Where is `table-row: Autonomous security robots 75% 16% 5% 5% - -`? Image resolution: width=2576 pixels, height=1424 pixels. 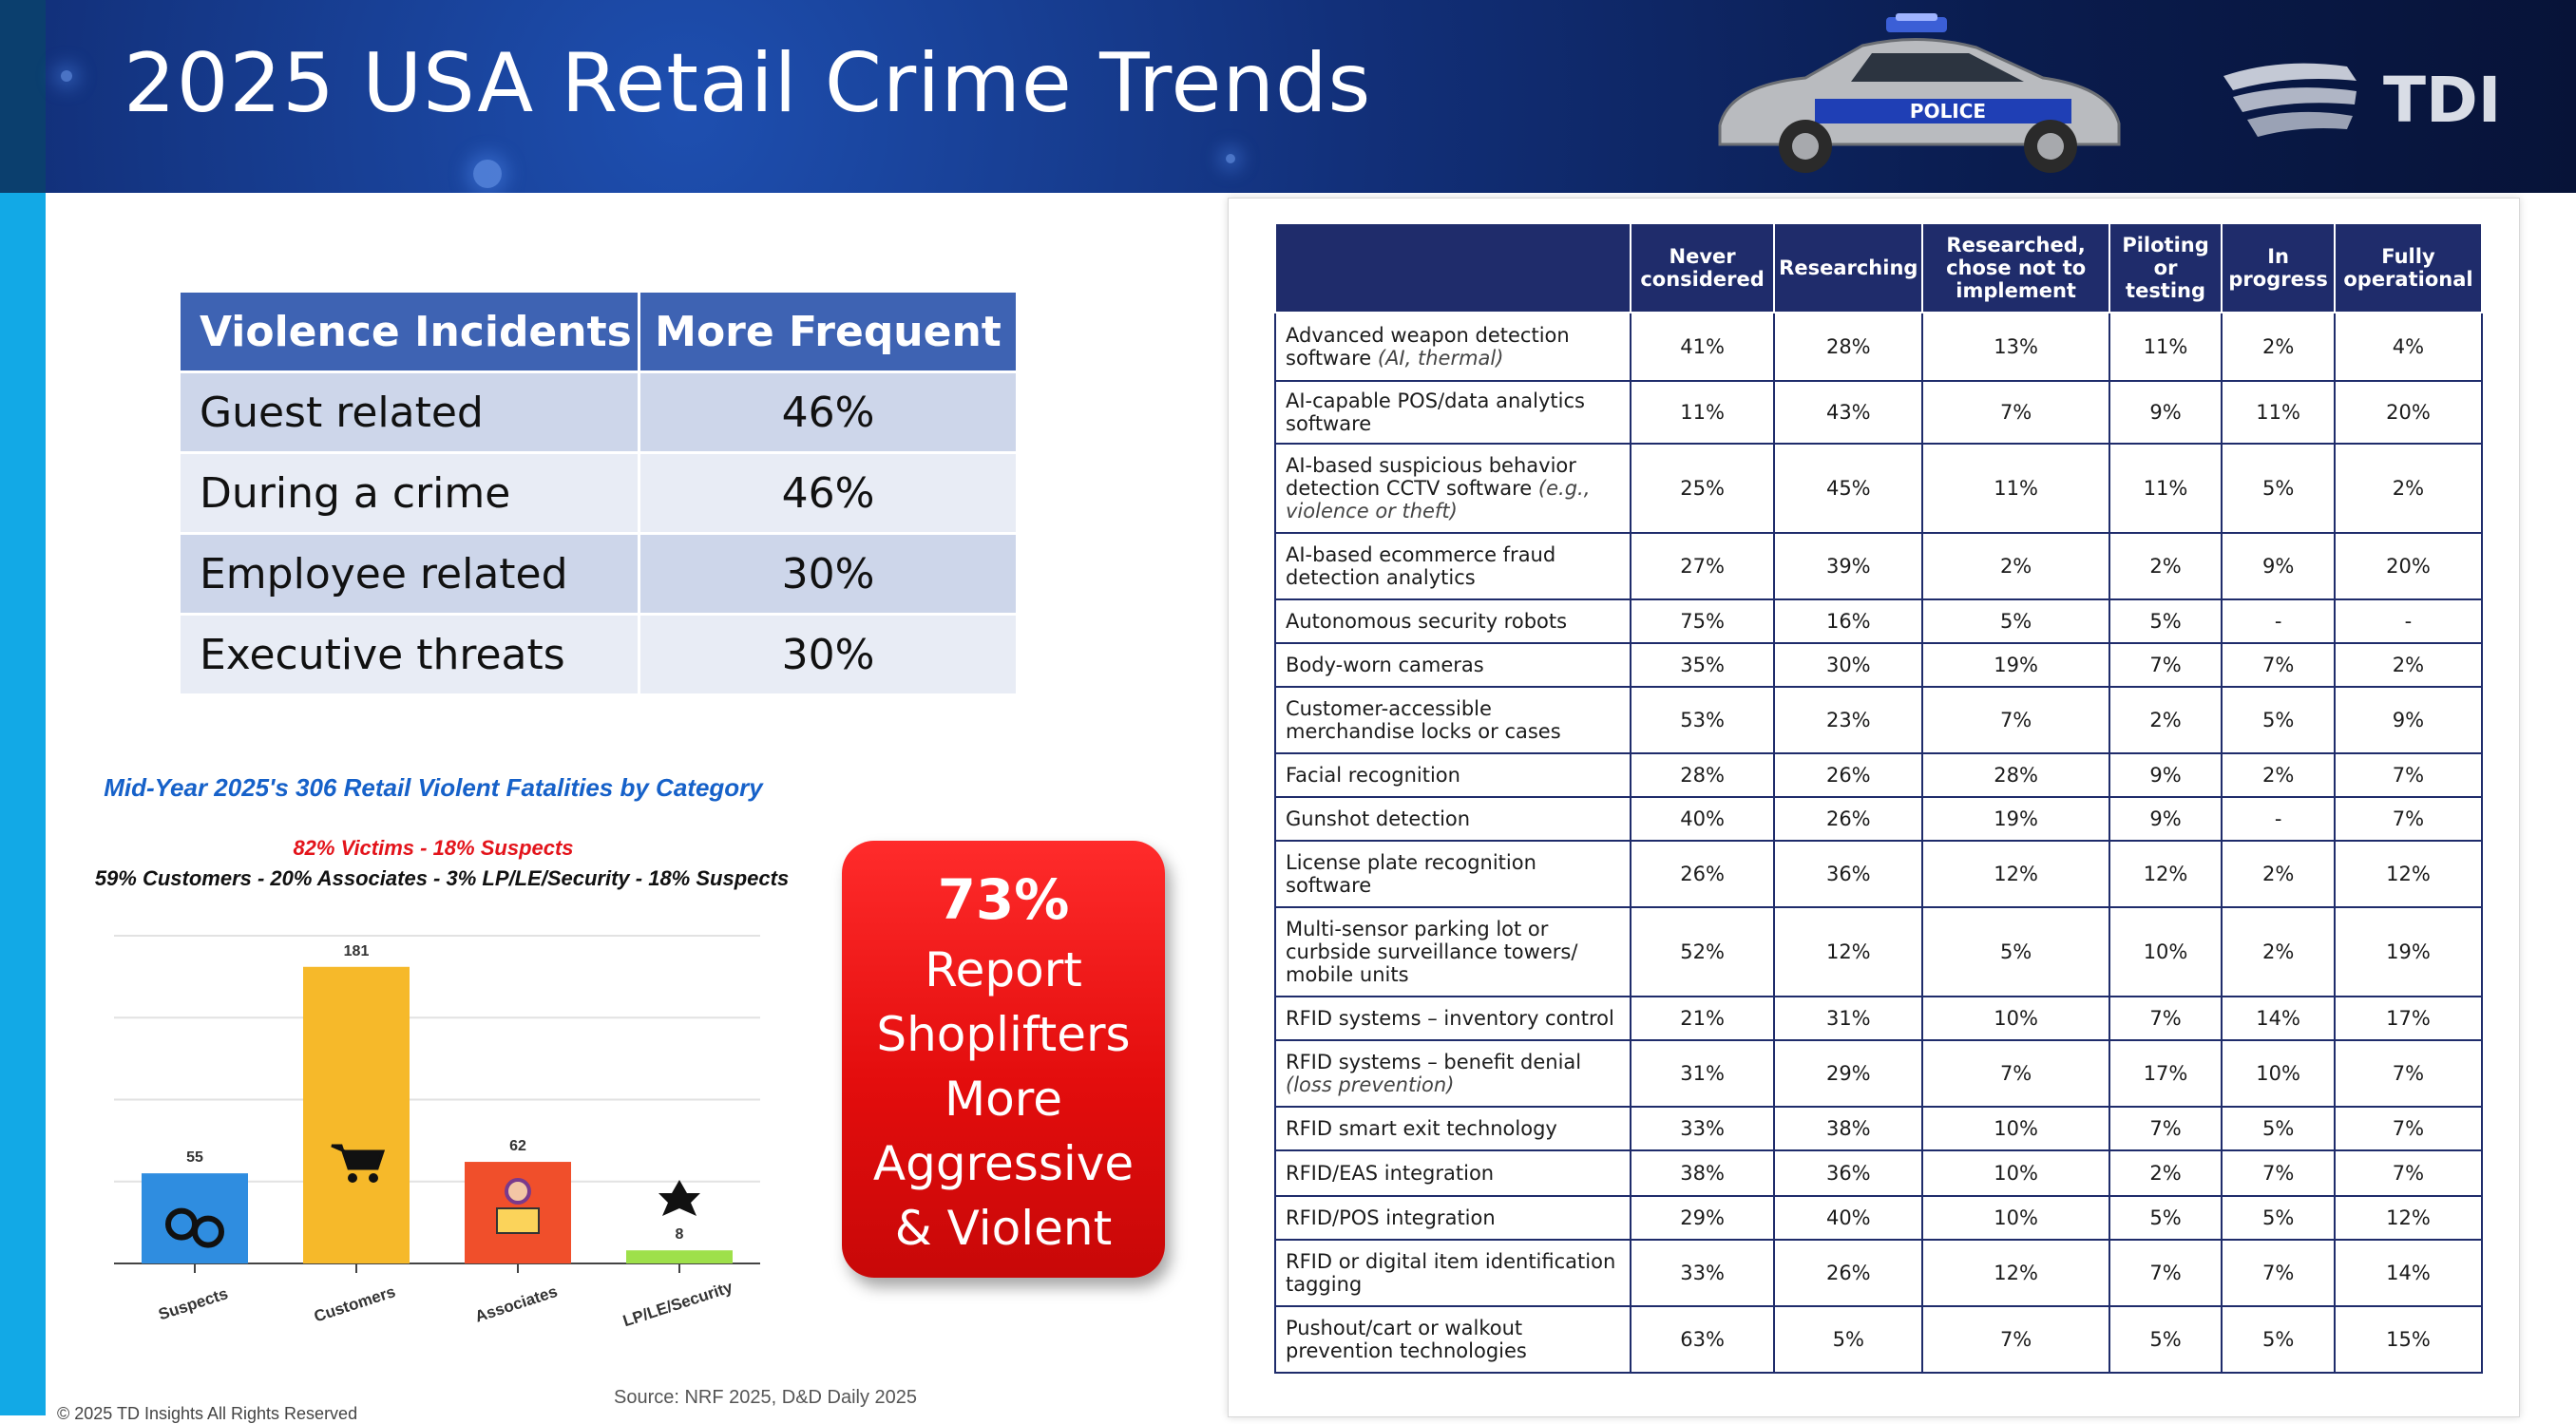
table-row: Autonomous security robots 75% 16% 5% 5% - - is located at coordinates (1879, 621).